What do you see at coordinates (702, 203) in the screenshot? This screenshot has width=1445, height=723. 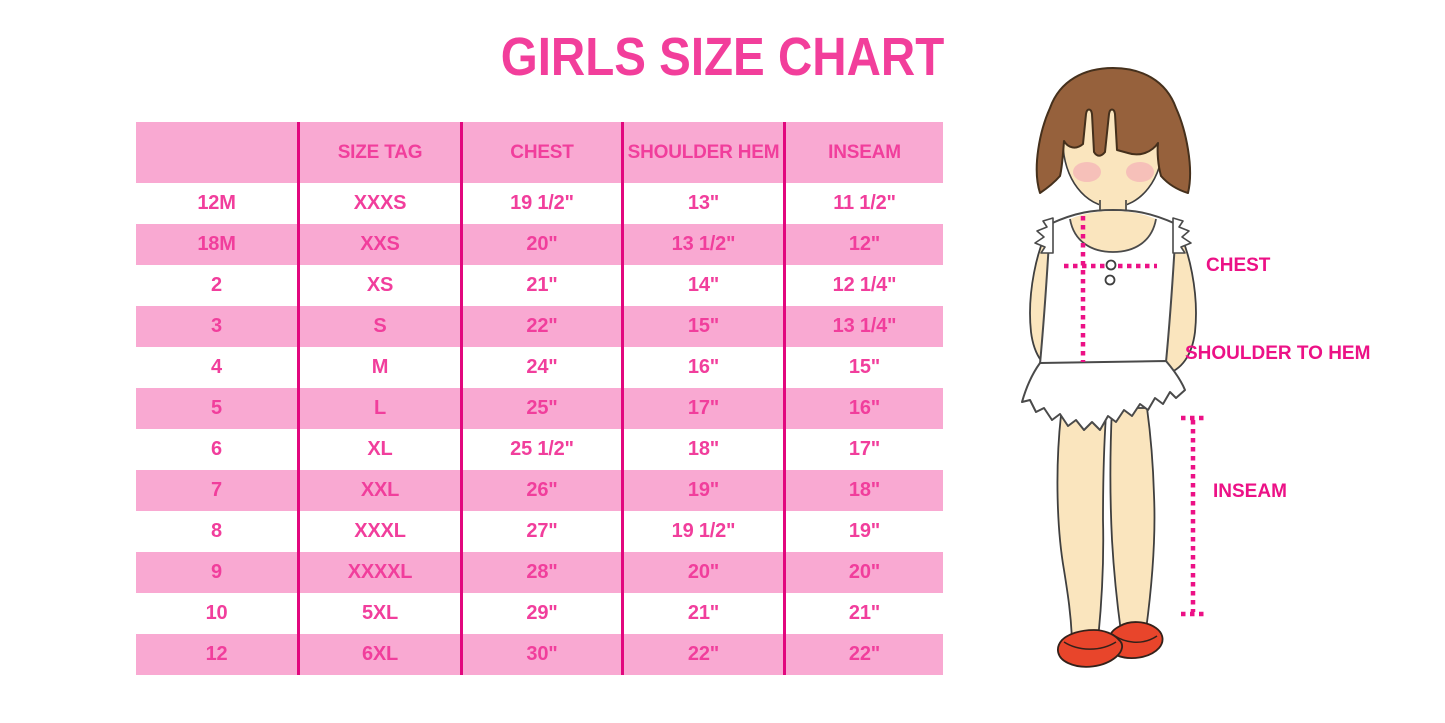 I see `cell-shoulder-hem: 13"` at bounding box center [702, 203].